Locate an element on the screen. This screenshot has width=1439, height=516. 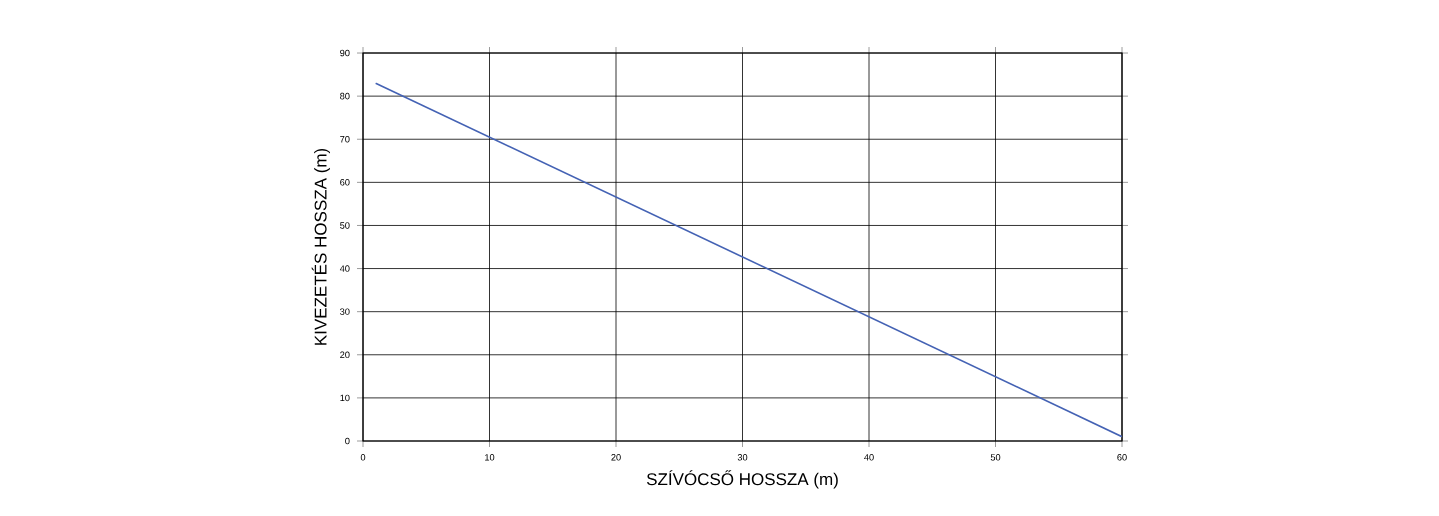
y-tick-label: 20 is located at coordinates (345, 355).